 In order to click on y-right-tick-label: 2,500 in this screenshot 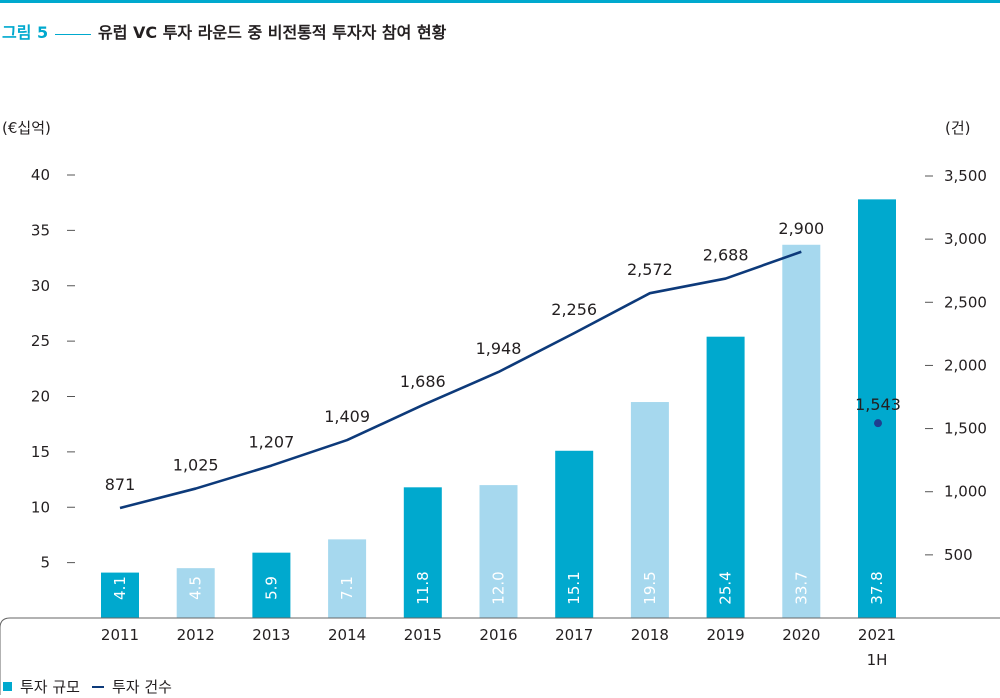, I will do `click(965, 302)`.